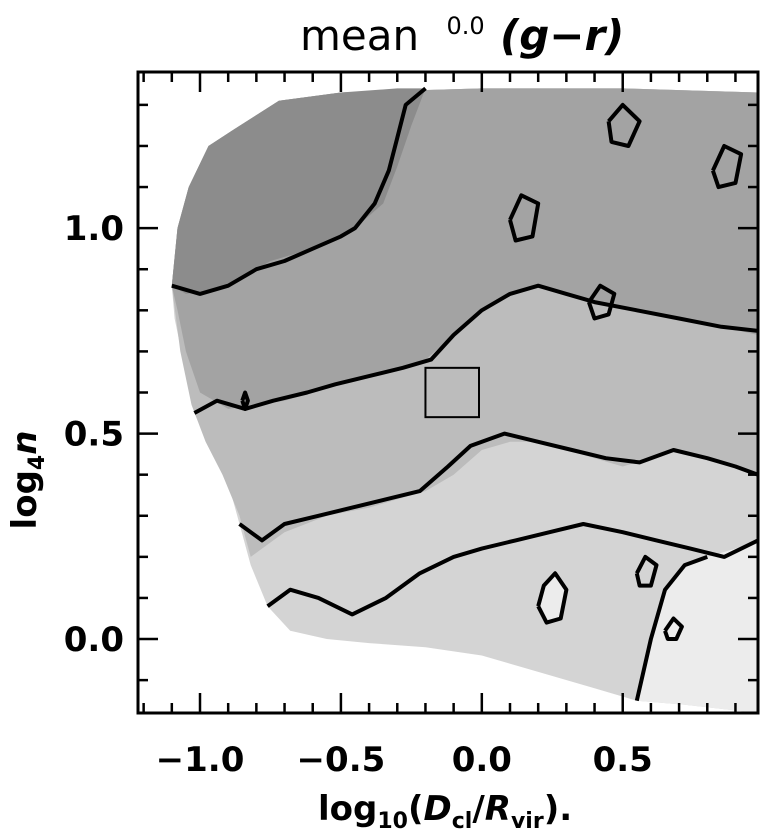  I want to click on x-axis-label-sub: 10, so click(392, 821).